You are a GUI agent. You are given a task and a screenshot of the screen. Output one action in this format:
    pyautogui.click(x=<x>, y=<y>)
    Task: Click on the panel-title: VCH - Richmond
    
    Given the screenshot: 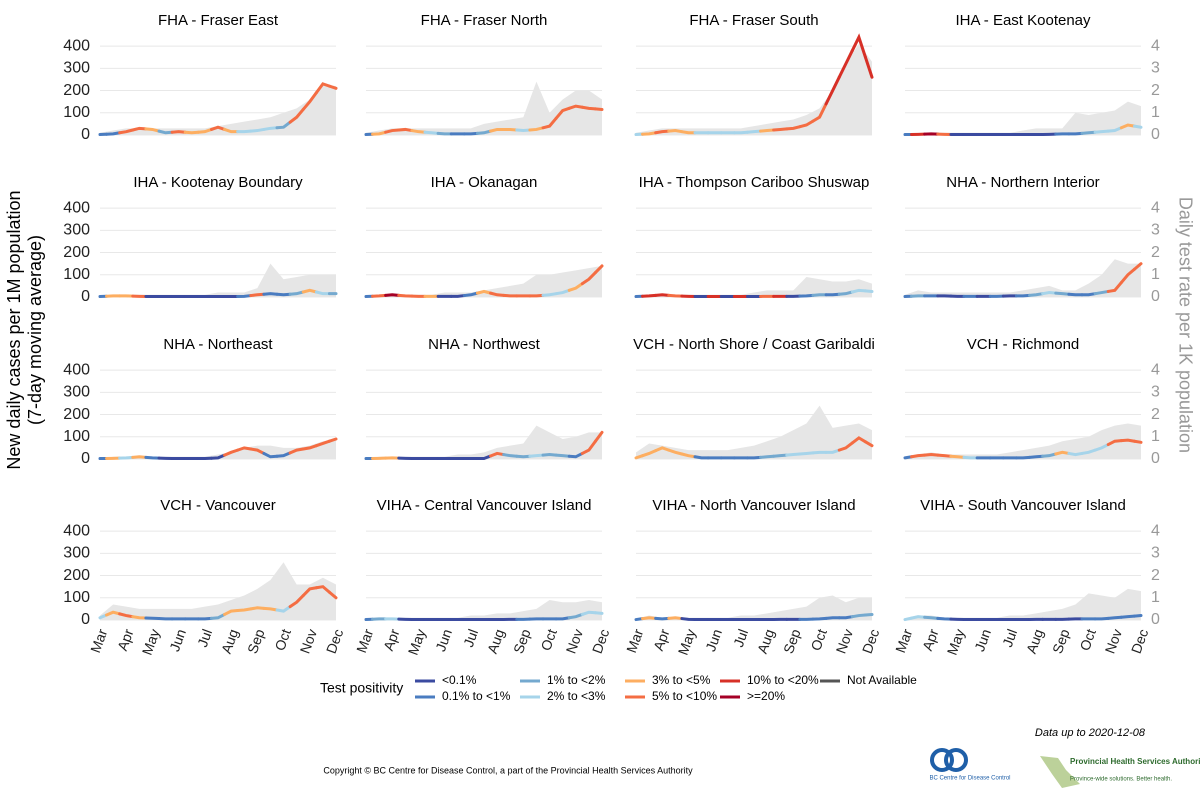 What is the action you would take?
    pyautogui.click(x=1023, y=344)
    